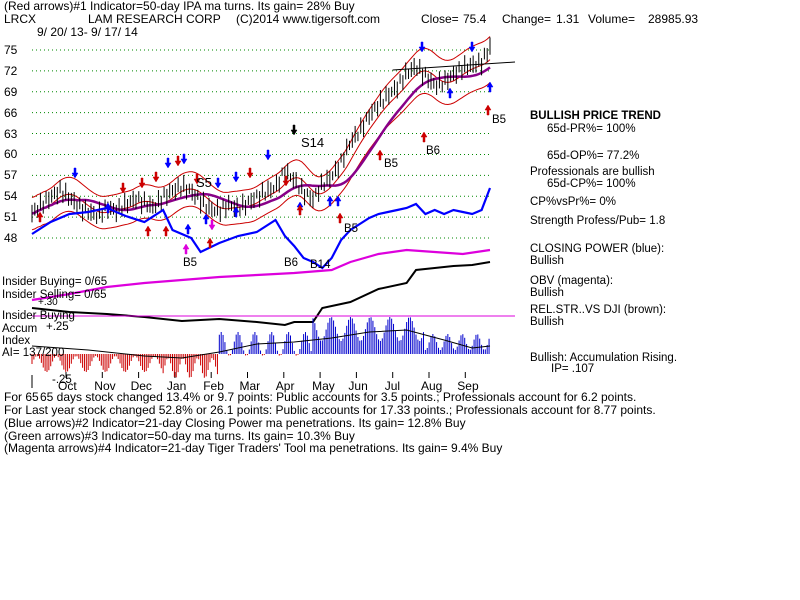 Image resolution: width=800 pixels, height=600 pixels. Describe the element at coordinates (591, 184) in the screenshot. I see `cp-line: 65d-CP%= 100%` at that location.